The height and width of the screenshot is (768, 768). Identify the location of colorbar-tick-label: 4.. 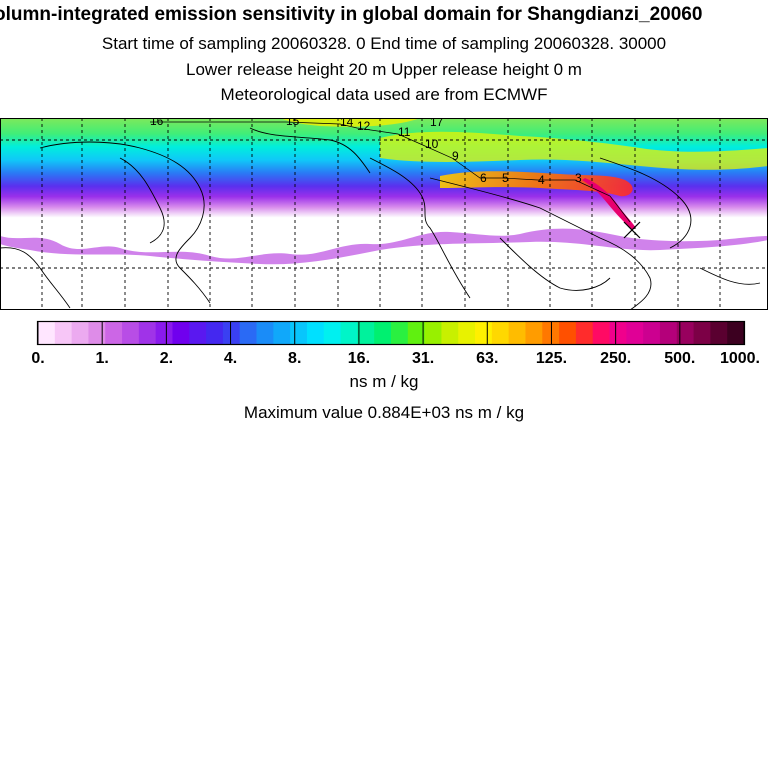
(230, 358).